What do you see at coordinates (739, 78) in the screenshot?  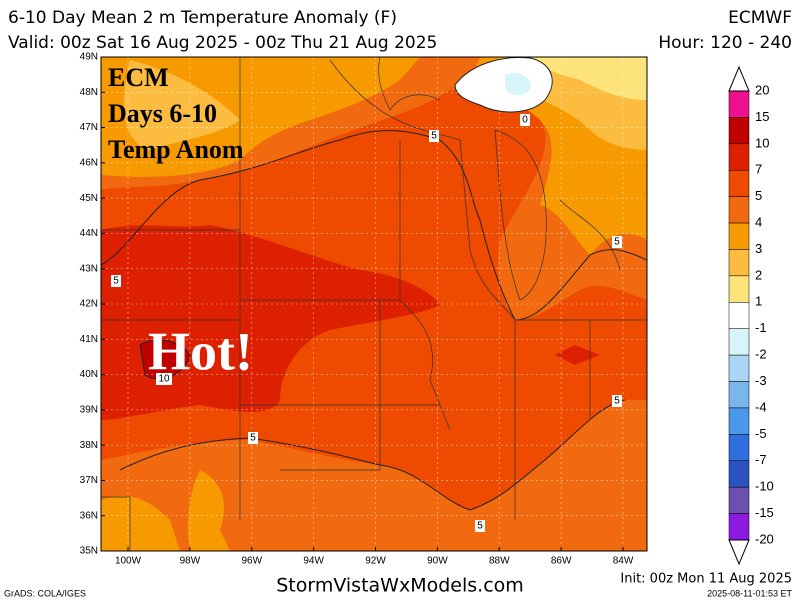 I see `colorbar-top-arrow` at bounding box center [739, 78].